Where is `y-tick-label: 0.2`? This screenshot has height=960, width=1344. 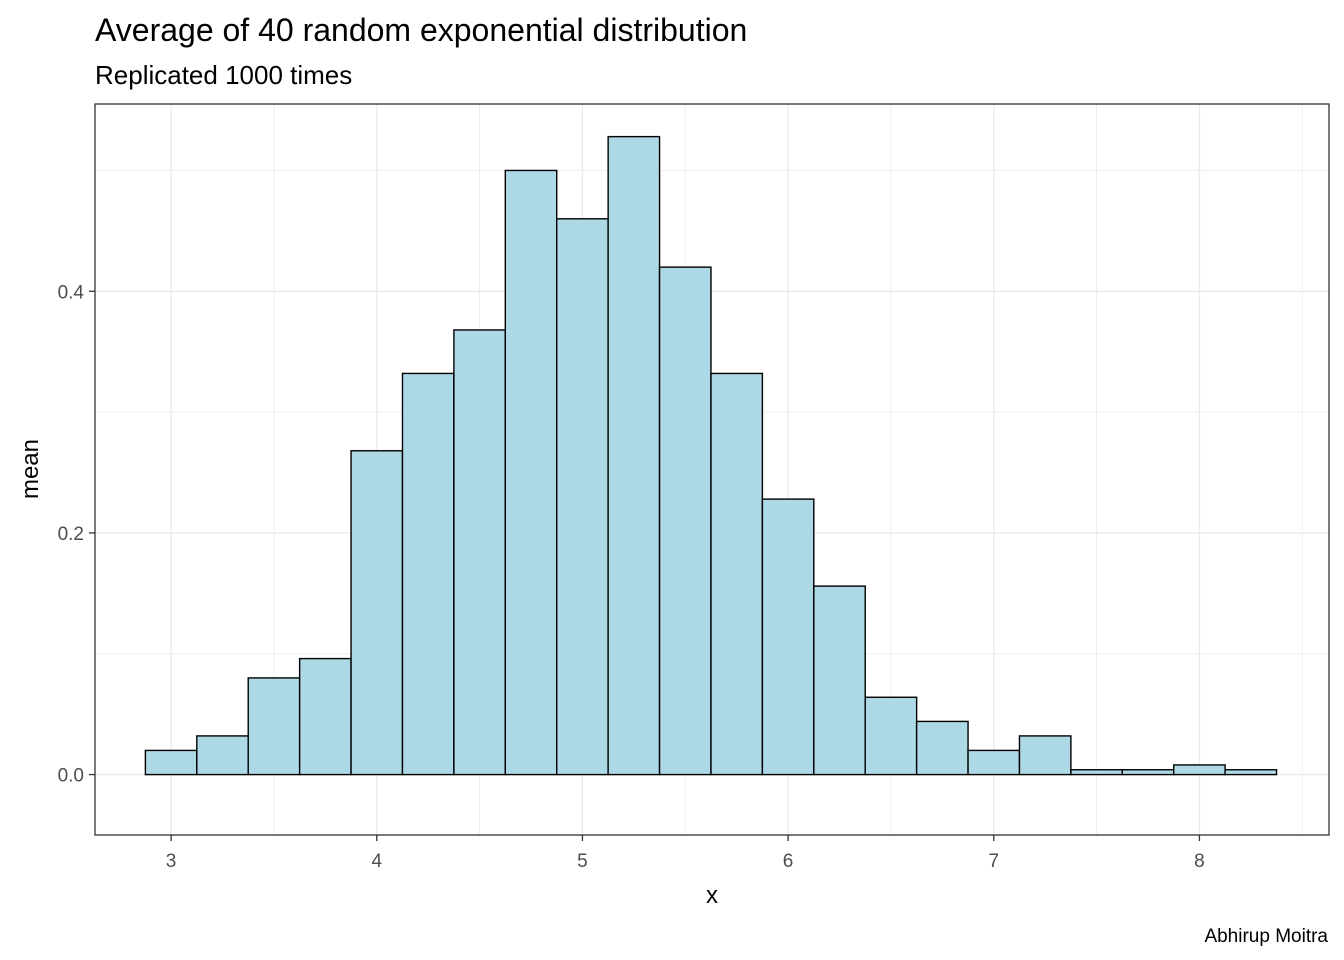 y-tick-label: 0.2 is located at coordinates (71, 534).